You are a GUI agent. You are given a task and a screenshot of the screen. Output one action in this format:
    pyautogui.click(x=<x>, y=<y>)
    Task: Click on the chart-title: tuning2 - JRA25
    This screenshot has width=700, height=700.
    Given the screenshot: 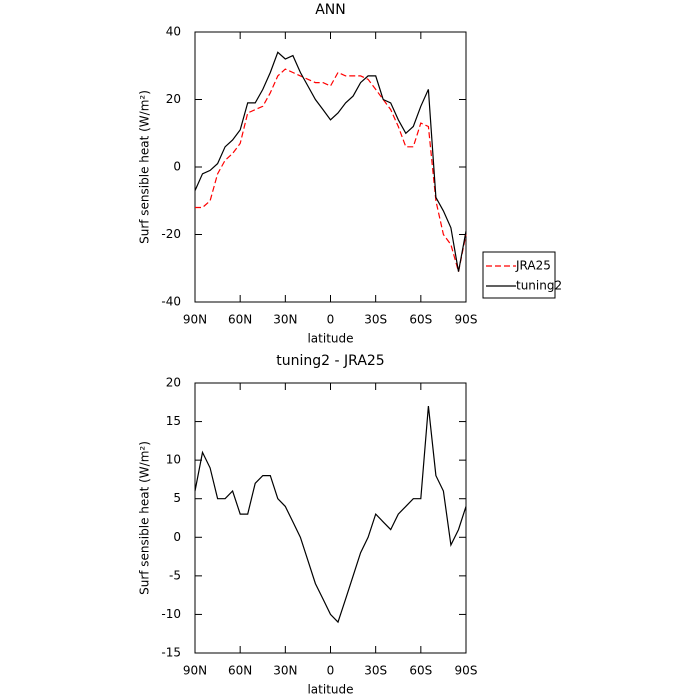 What is the action you would take?
    pyautogui.click(x=330, y=361)
    